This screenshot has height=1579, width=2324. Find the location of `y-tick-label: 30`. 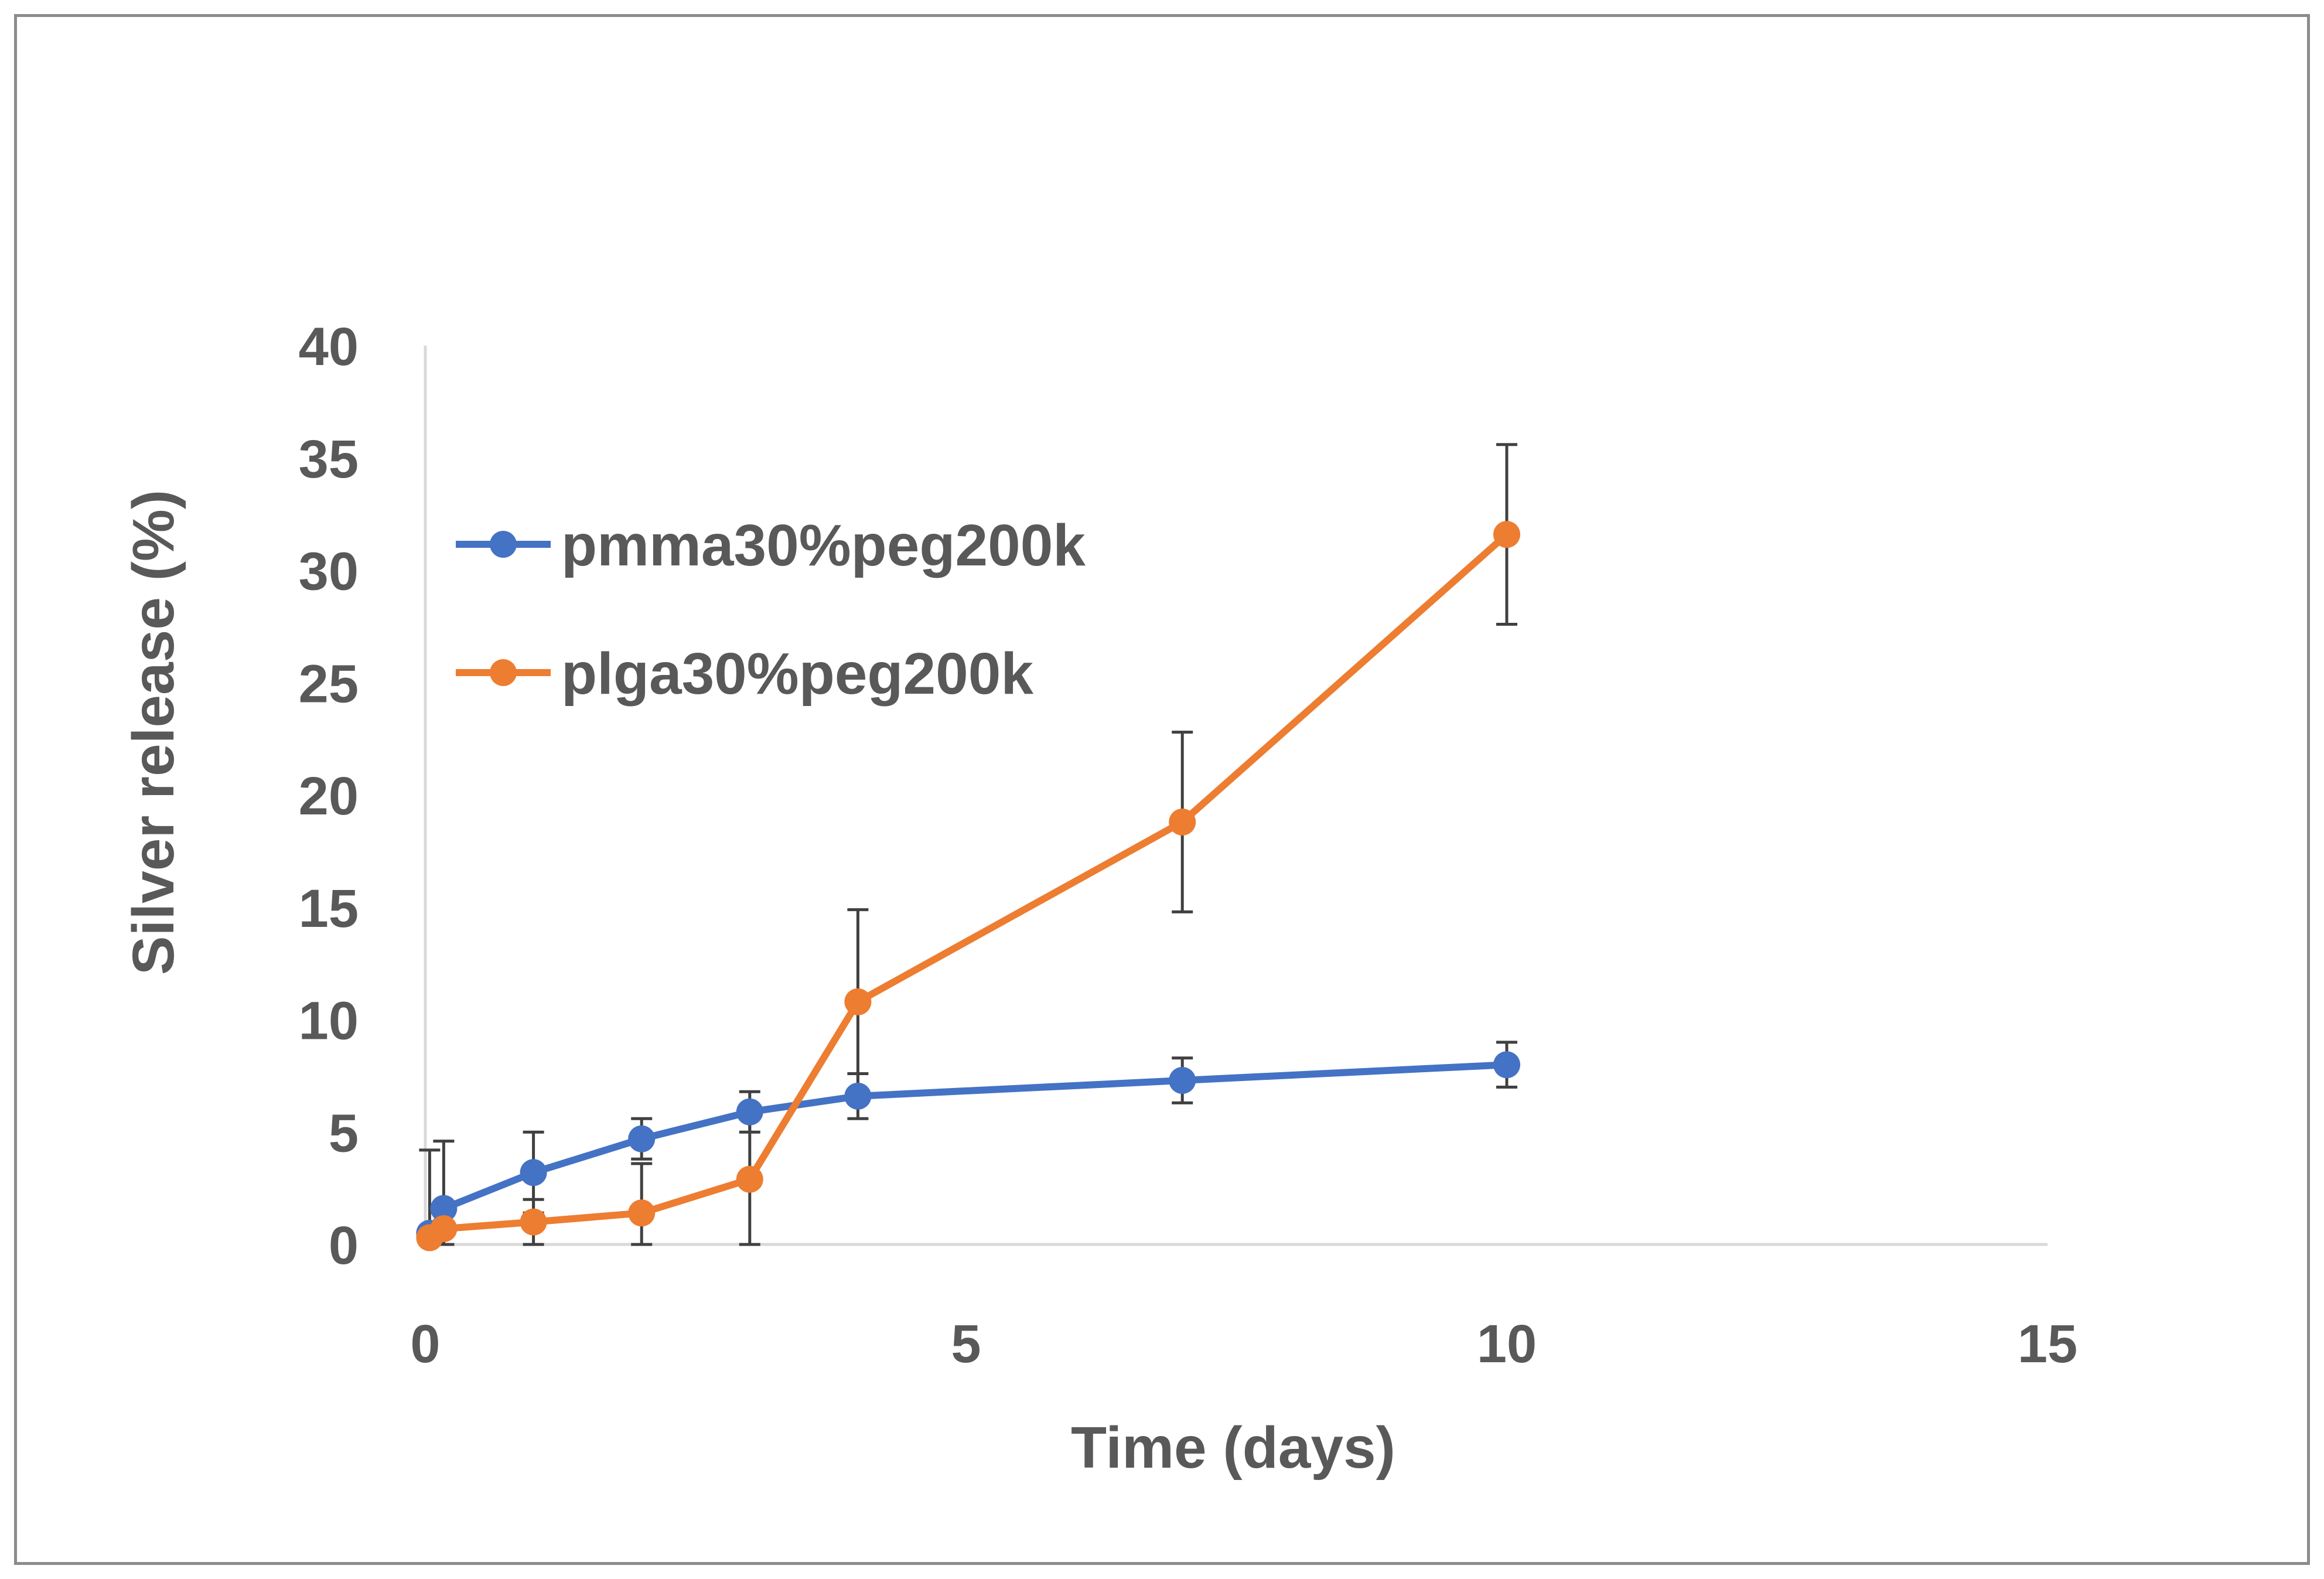

y-tick-label: 30 is located at coordinates (329, 572).